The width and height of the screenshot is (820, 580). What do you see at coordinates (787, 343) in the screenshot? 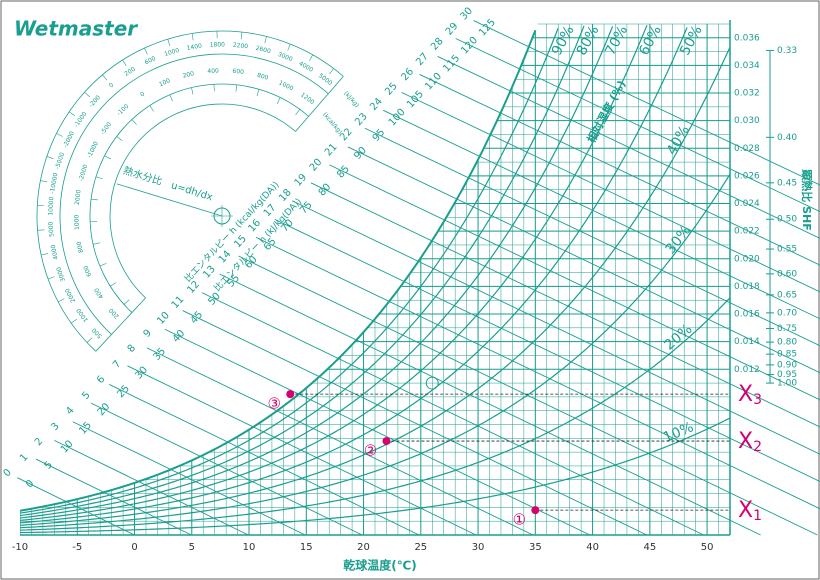
I see `shf-tick-label: 0.80` at bounding box center [787, 343].